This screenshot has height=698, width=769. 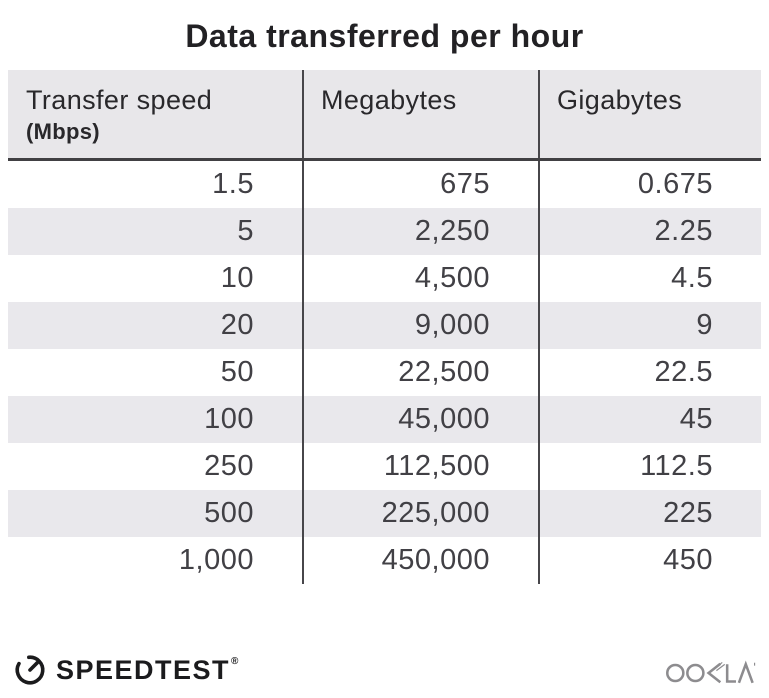 I want to click on header-transfer-speed-label: Transfer speed, so click(x=119, y=100).